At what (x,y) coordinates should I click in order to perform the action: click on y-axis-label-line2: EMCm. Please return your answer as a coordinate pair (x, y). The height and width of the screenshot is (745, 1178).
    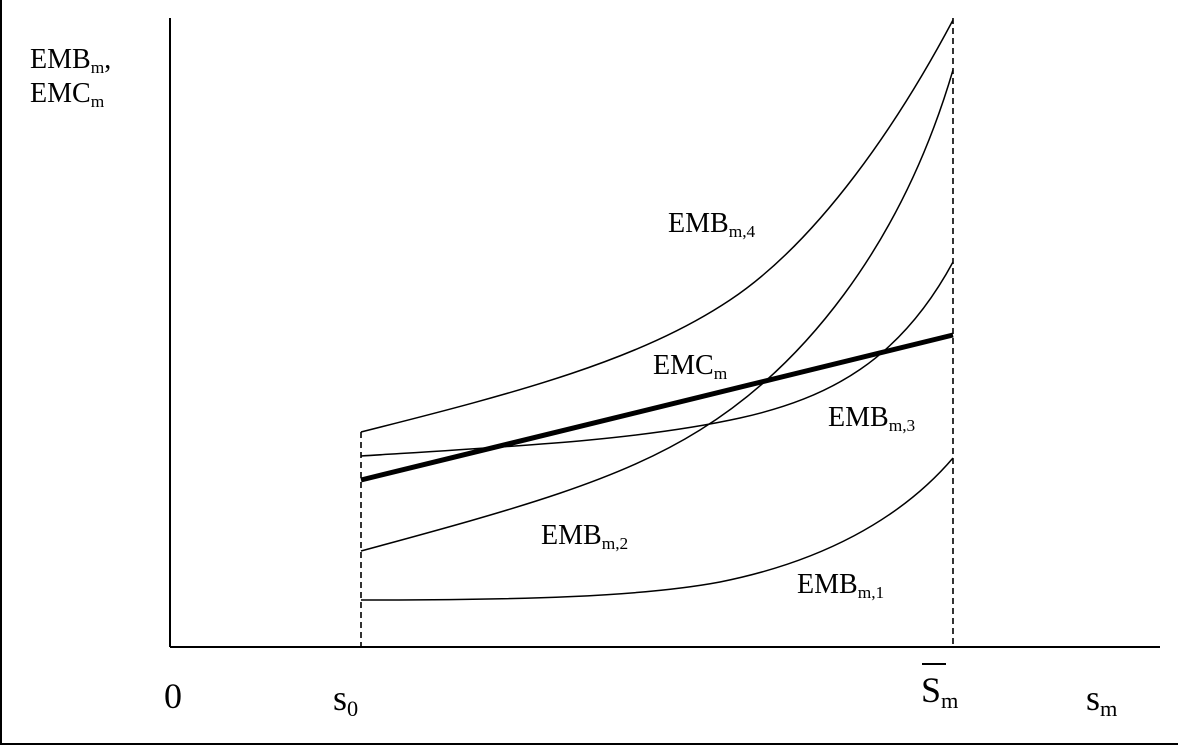
    Looking at the image, I should click on (67, 94).